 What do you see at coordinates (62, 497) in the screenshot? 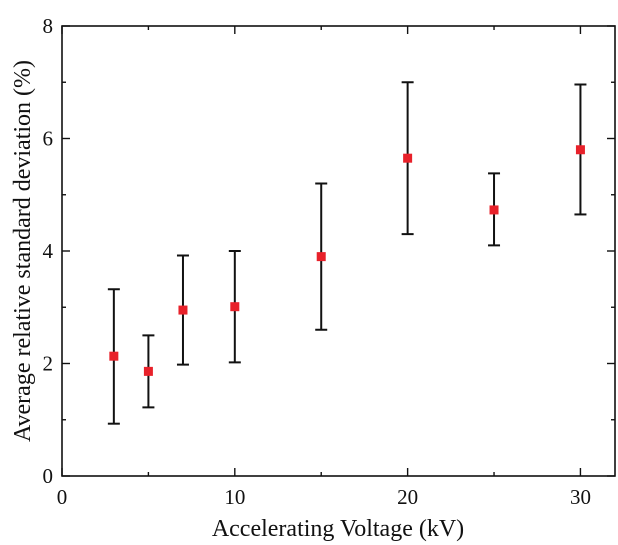
I see `x-tick-label: 0` at bounding box center [62, 497].